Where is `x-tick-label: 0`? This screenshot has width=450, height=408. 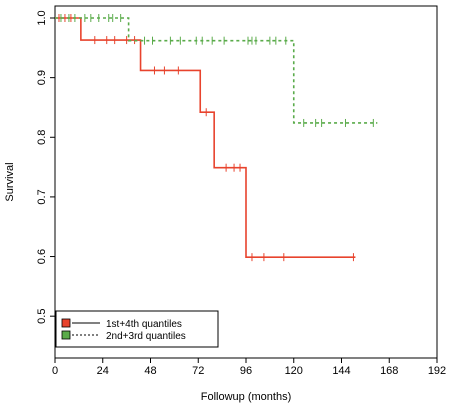 x-tick-label: 0 is located at coordinates (55, 371).